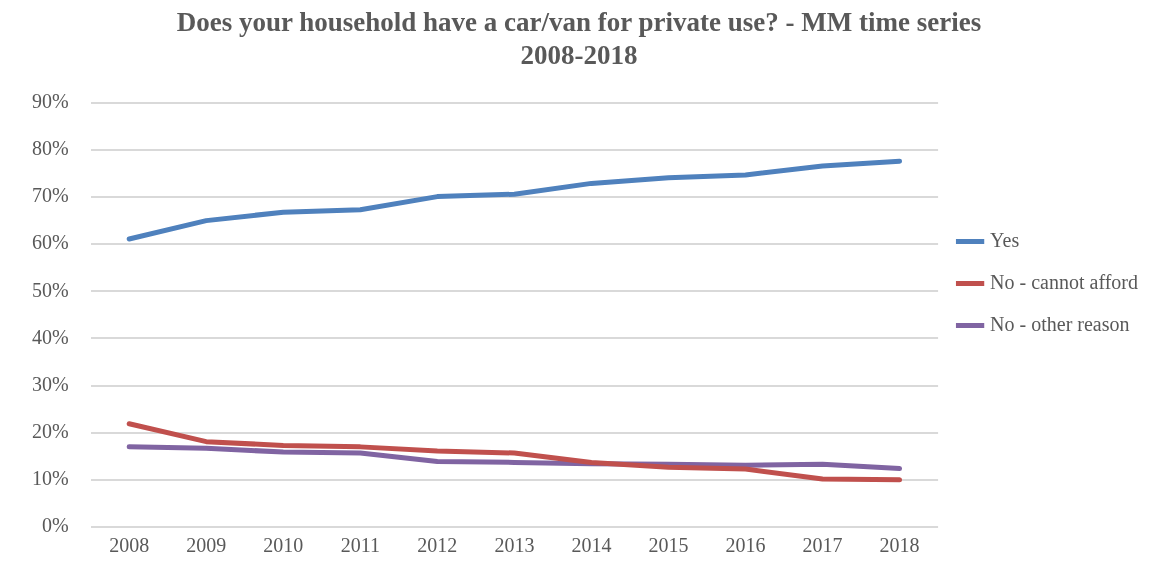 This screenshot has height=572, width=1158. Describe the element at coordinates (50, 195) in the screenshot. I see `y-tick-label: 70%` at that location.